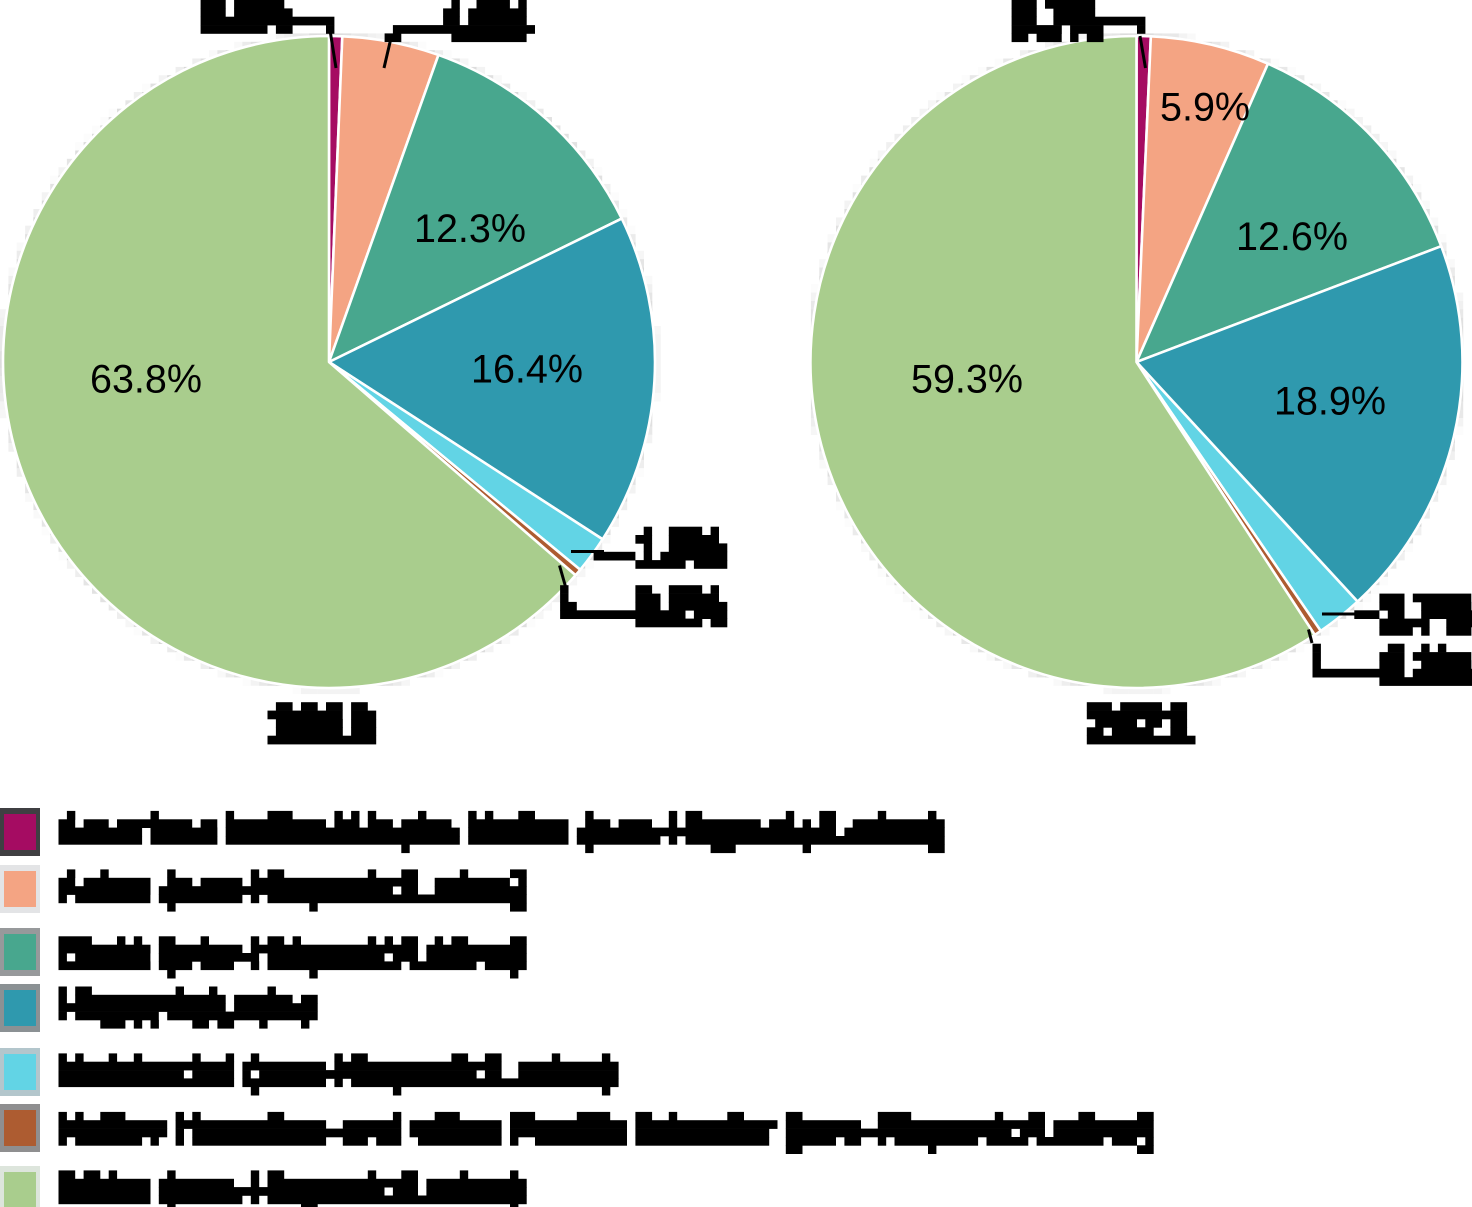 This screenshot has width=1472, height=1207. What do you see at coordinates (1292, 237) in the screenshot?
I see `svg-text: 12.6%` at bounding box center [1292, 237].